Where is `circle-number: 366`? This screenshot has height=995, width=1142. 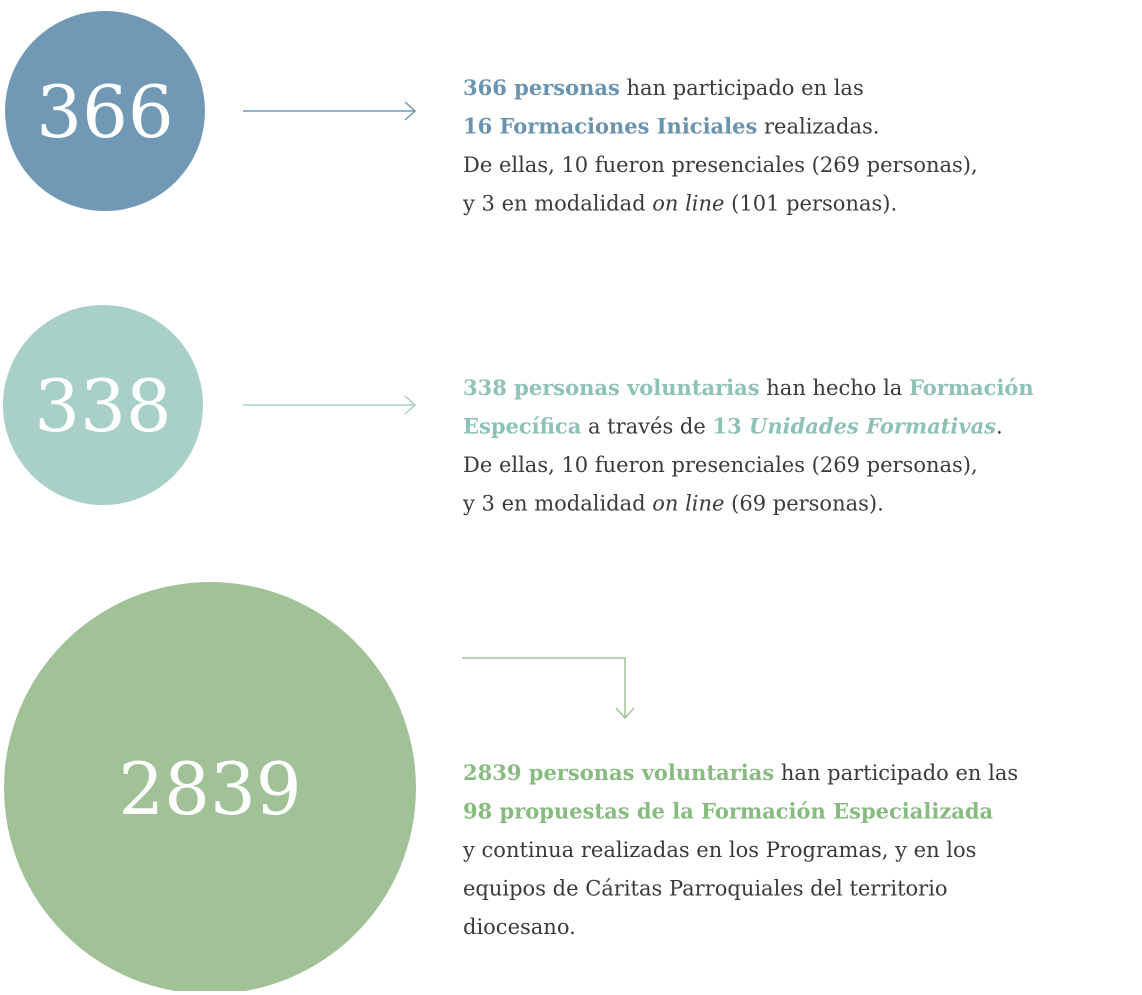
circle-number: 366 is located at coordinates (104, 112).